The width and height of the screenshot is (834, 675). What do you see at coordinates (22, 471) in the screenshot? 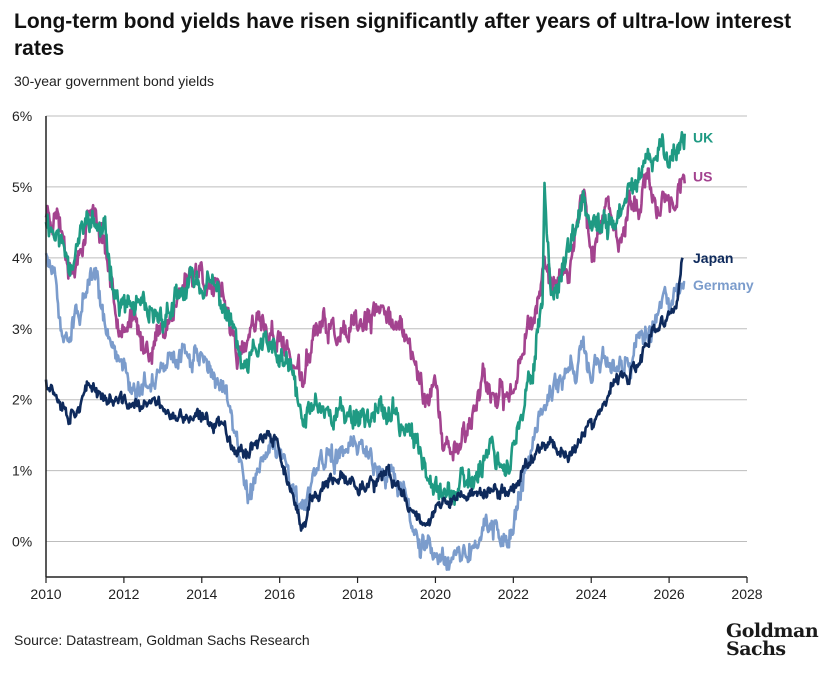
I see `y-tick-label: 1%` at bounding box center [22, 471].